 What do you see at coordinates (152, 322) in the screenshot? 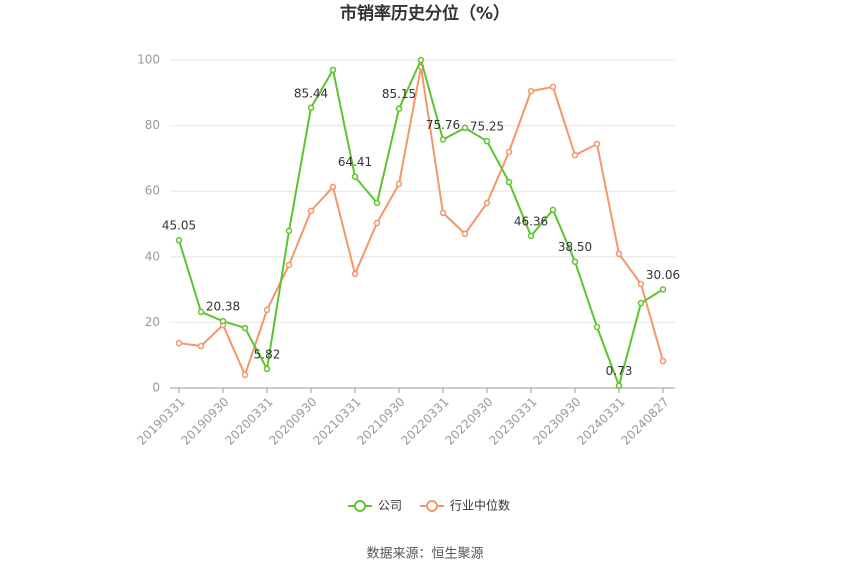
I see `y-tick-label: 20` at bounding box center [152, 322].